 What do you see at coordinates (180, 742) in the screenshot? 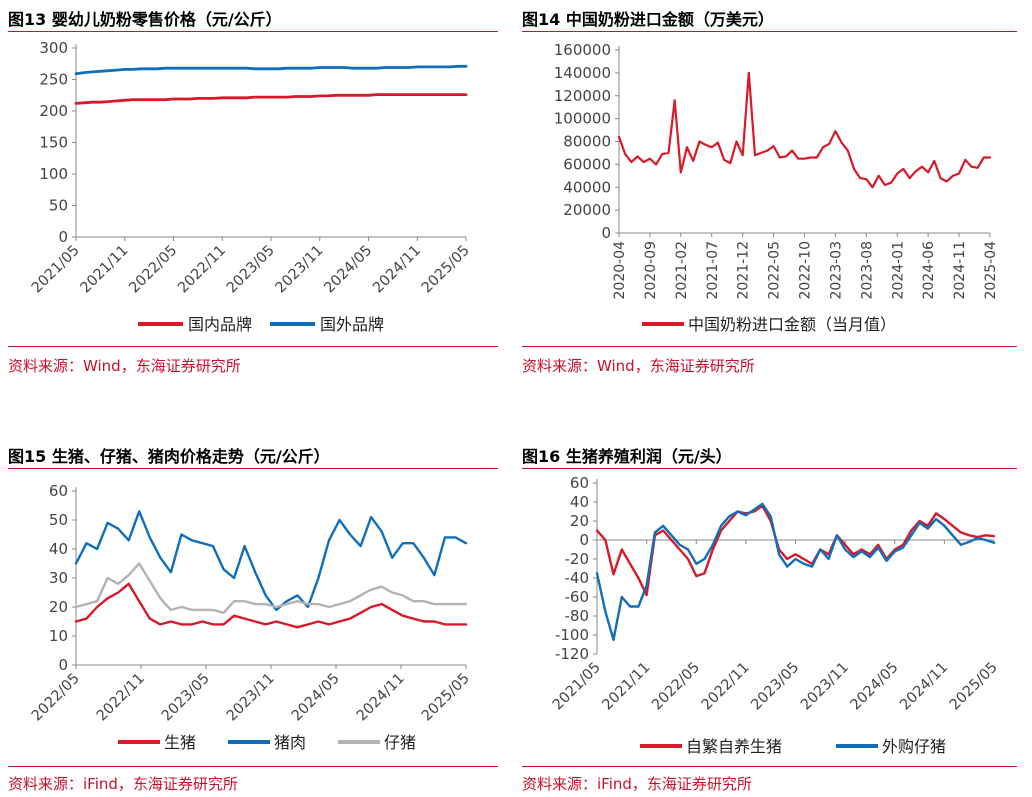
I see `legend-label: 生猪` at bounding box center [180, 742].